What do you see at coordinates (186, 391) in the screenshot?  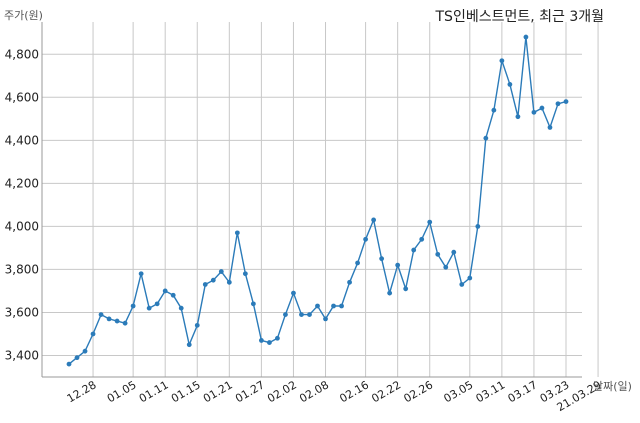 I see `x-tick-label: 01.15` at bounding box center [186, 391].